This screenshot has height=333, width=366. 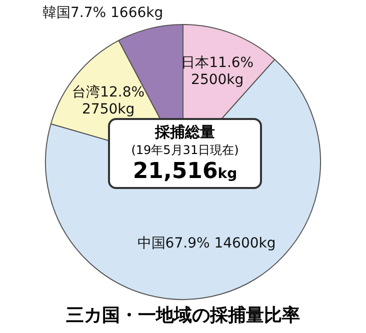 What do you see at coordinates (206, 244) in the screenshot?
I see `slice-label: 中国67.9% 14600kg` at bounding box center [206, 244].